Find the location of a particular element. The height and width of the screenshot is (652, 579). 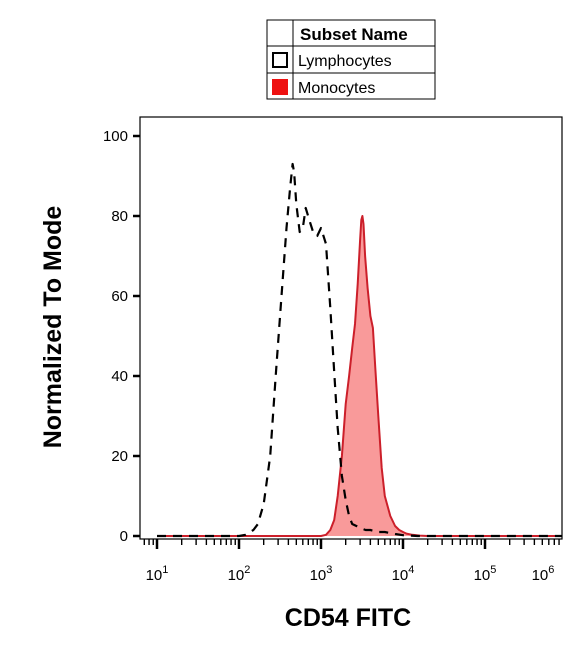

y-axis-title: Normalized To Mode is located at coordinates (53, 327).